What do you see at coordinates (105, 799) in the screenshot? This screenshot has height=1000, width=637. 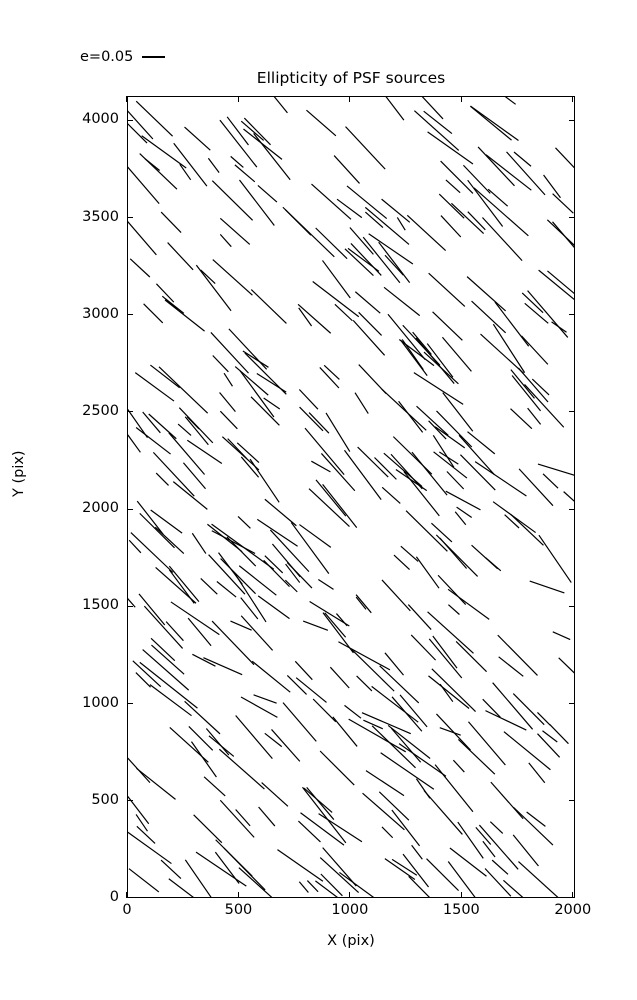 I see `y-tick-label: 500` at bounding box center [105, 799].